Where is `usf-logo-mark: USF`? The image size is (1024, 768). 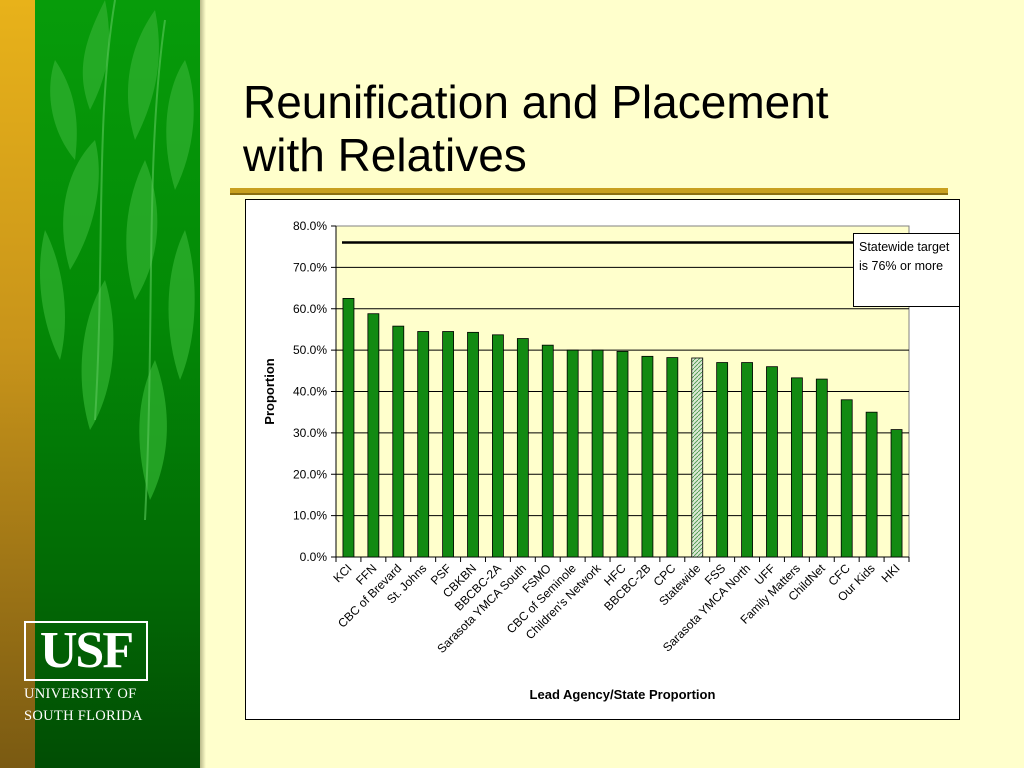
usf-logo-mark: USF is located at coordinates (86, 650).